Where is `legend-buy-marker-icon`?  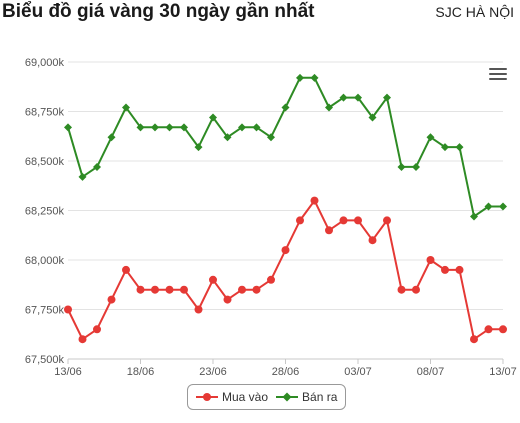 legend-buy-marker-icon is located at coordinates (207, 397).